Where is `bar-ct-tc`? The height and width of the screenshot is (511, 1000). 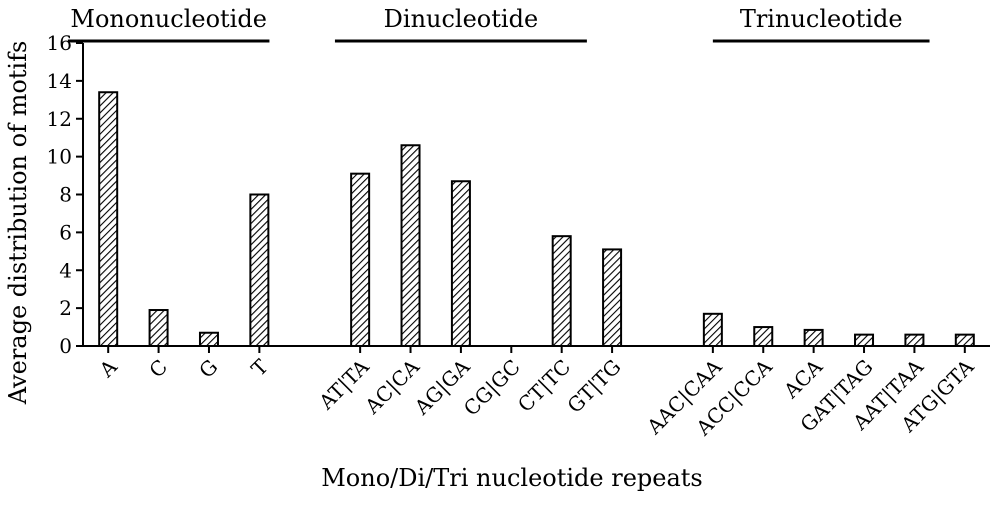 bar-ct-tc is located at coordinates (561, 291).